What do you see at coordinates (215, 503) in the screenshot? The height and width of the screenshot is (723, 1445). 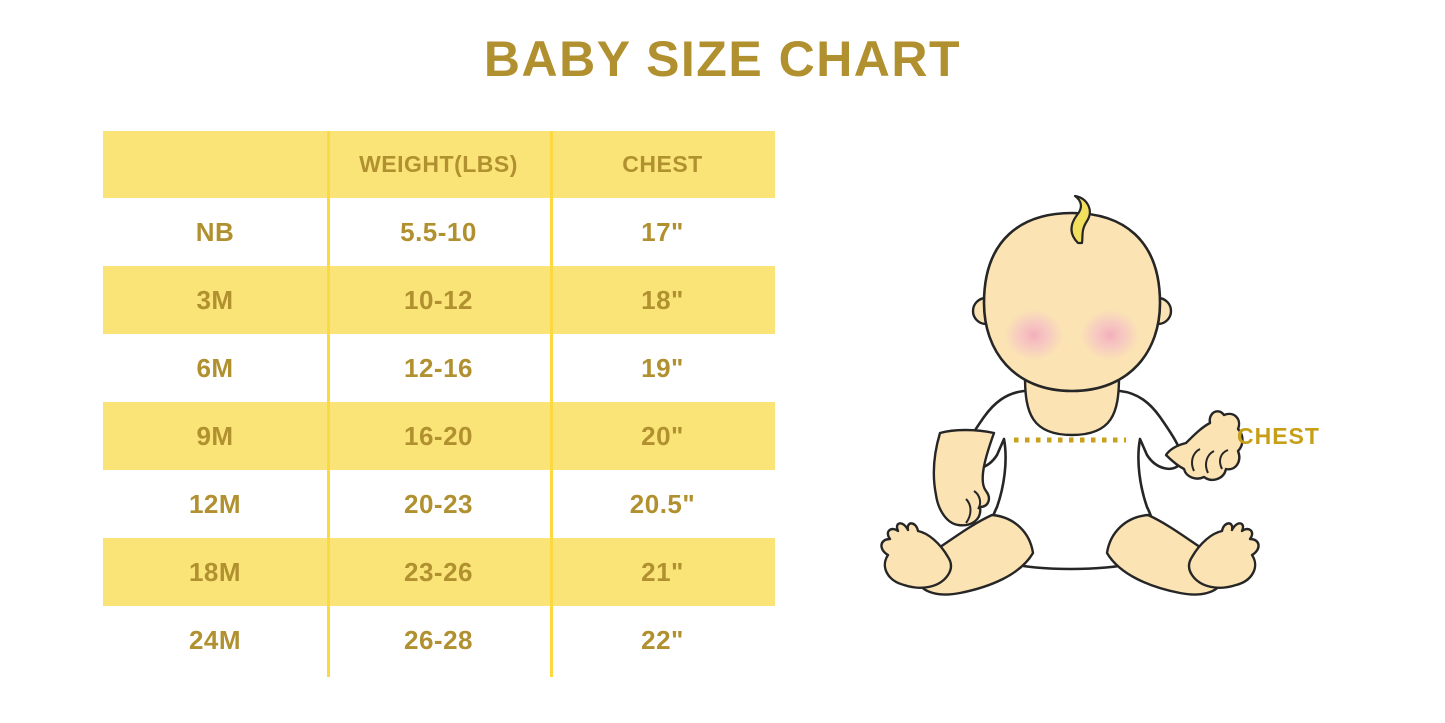 I see `cell-size: 12M` at bounding box center [215, 503].